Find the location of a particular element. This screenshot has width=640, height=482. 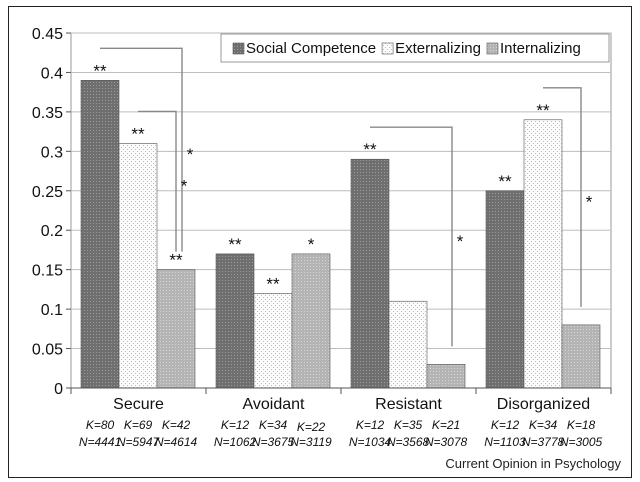

k-count-label: K=22 is located at coordinates (311, 427).